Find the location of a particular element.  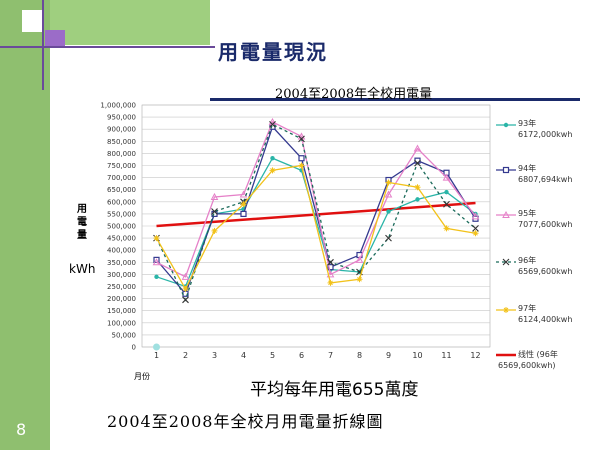

stray-marker is located at coordinates (156, 347).